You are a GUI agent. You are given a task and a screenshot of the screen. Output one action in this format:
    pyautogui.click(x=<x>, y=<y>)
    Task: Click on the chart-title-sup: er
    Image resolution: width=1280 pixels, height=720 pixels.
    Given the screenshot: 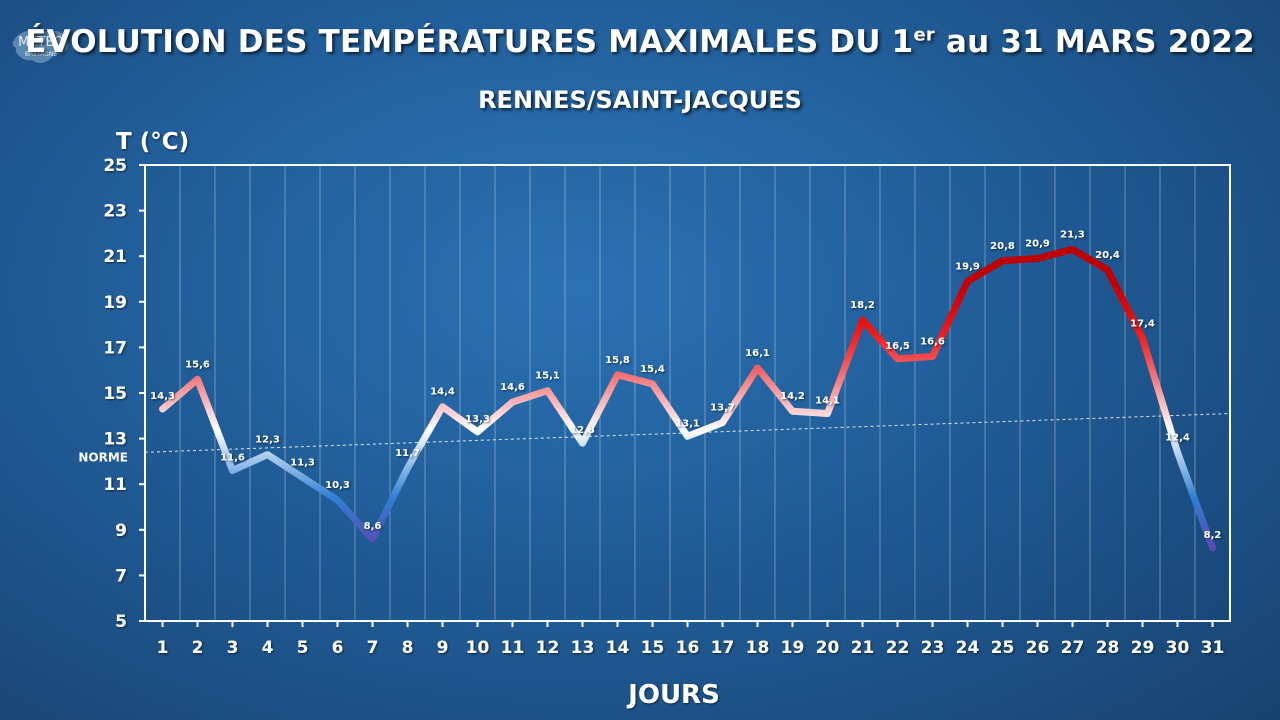 What is the action you would take?
    pyautogui.click(x=924, y=35)
    